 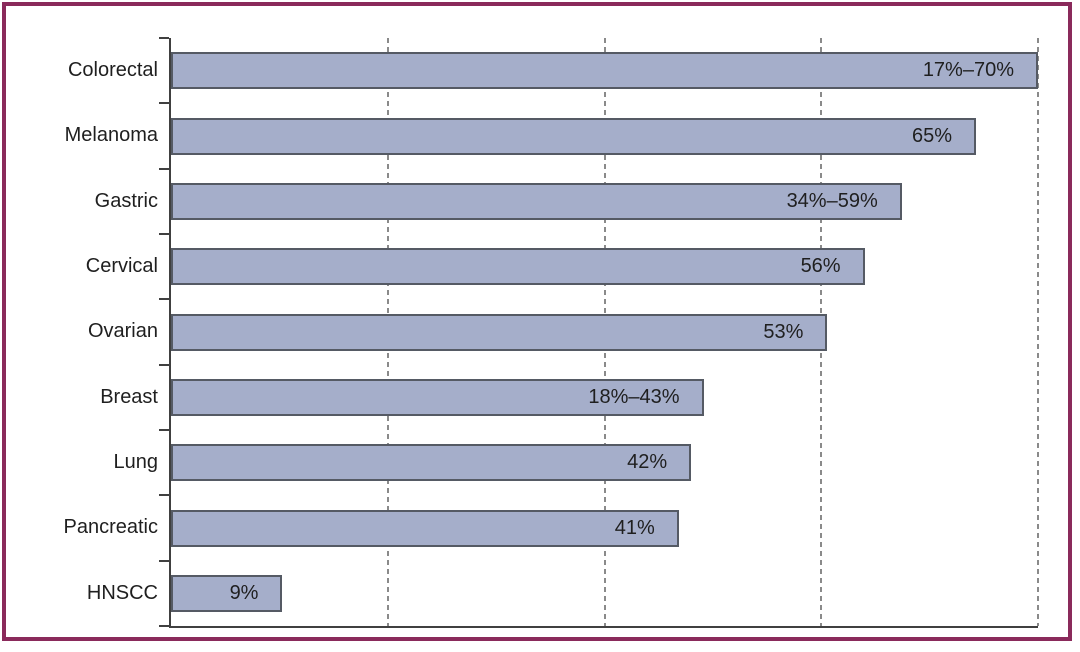 What do you see at coordinates (832, 200) in the screenshot?
I see `bar-value-label-gastric: 34%–59%` at bounding box center [832, 200].